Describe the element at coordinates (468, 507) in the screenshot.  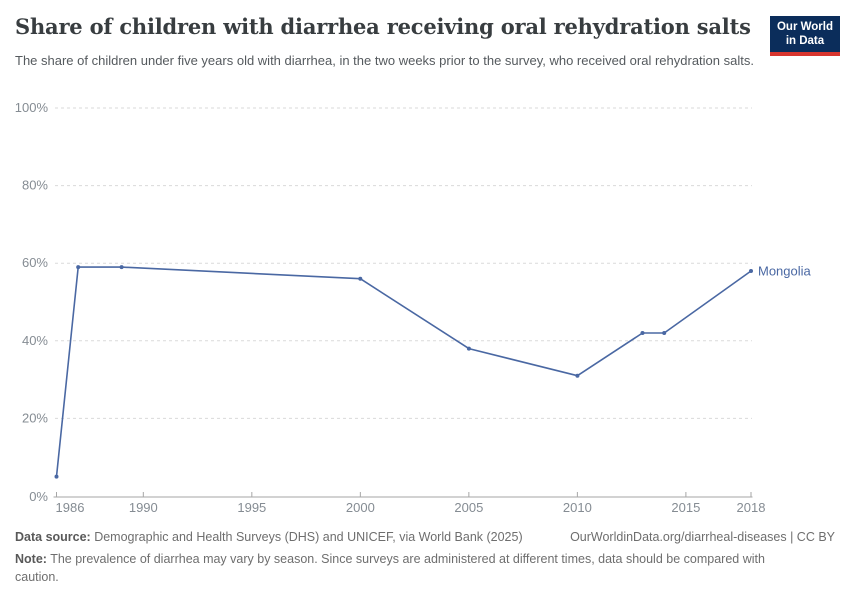
I see `x-tick-label: 2005` at that location.